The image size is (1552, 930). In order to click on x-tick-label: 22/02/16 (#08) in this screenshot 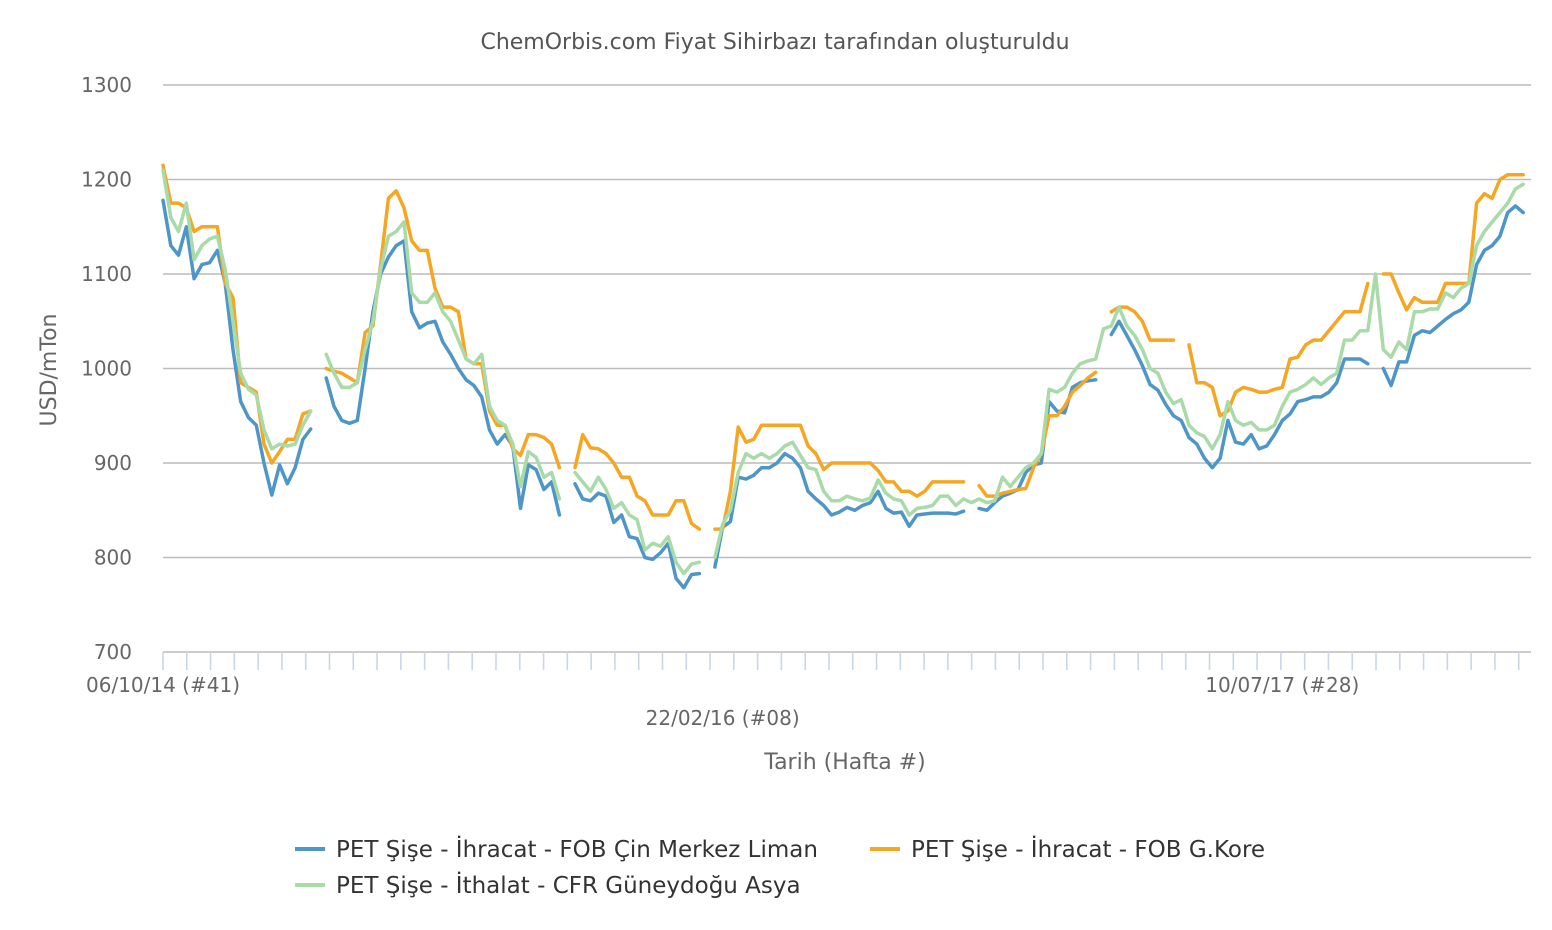, I will do `click(723, 718)`.